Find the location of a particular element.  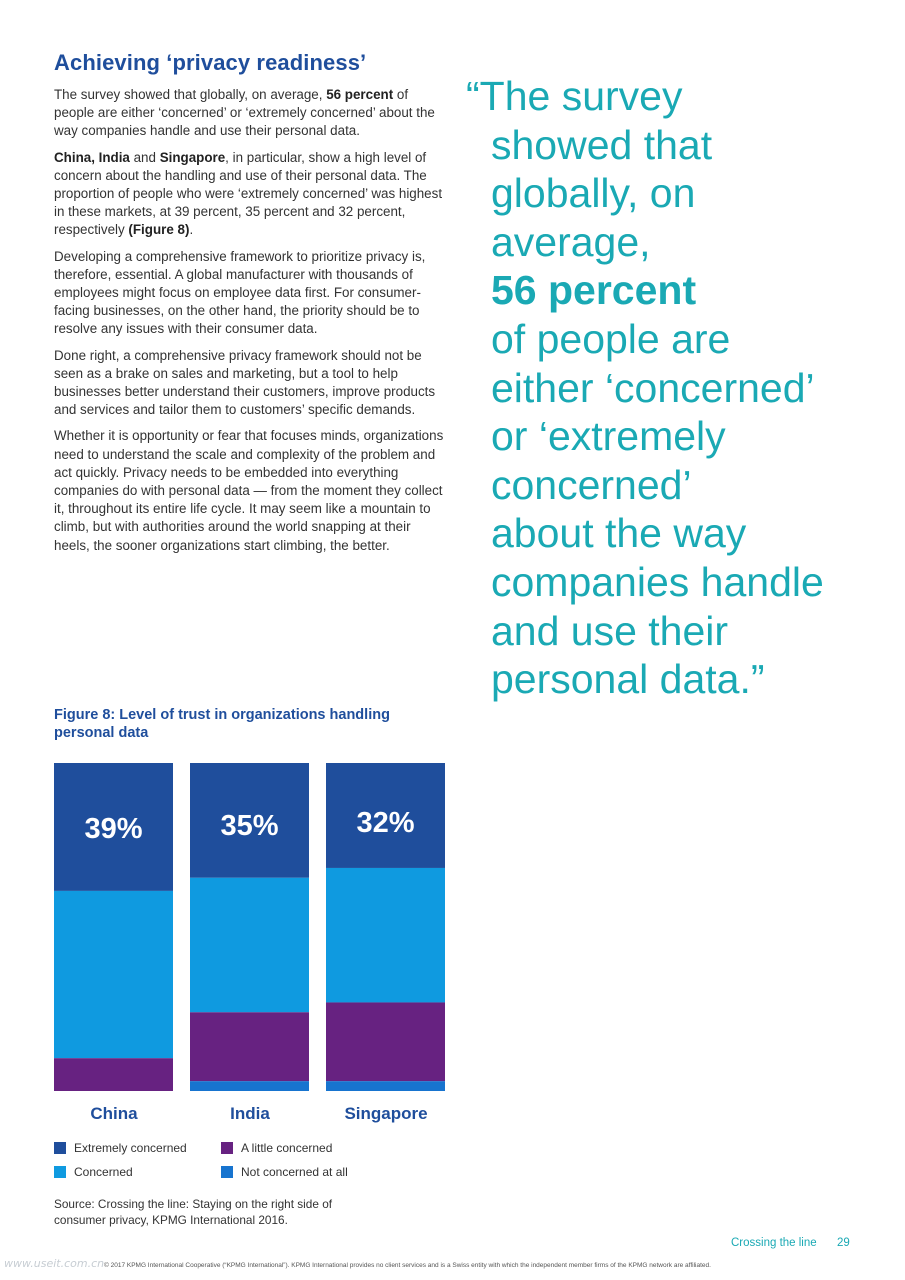

legend-item: Concerned is located at coordinates (93, 1172).